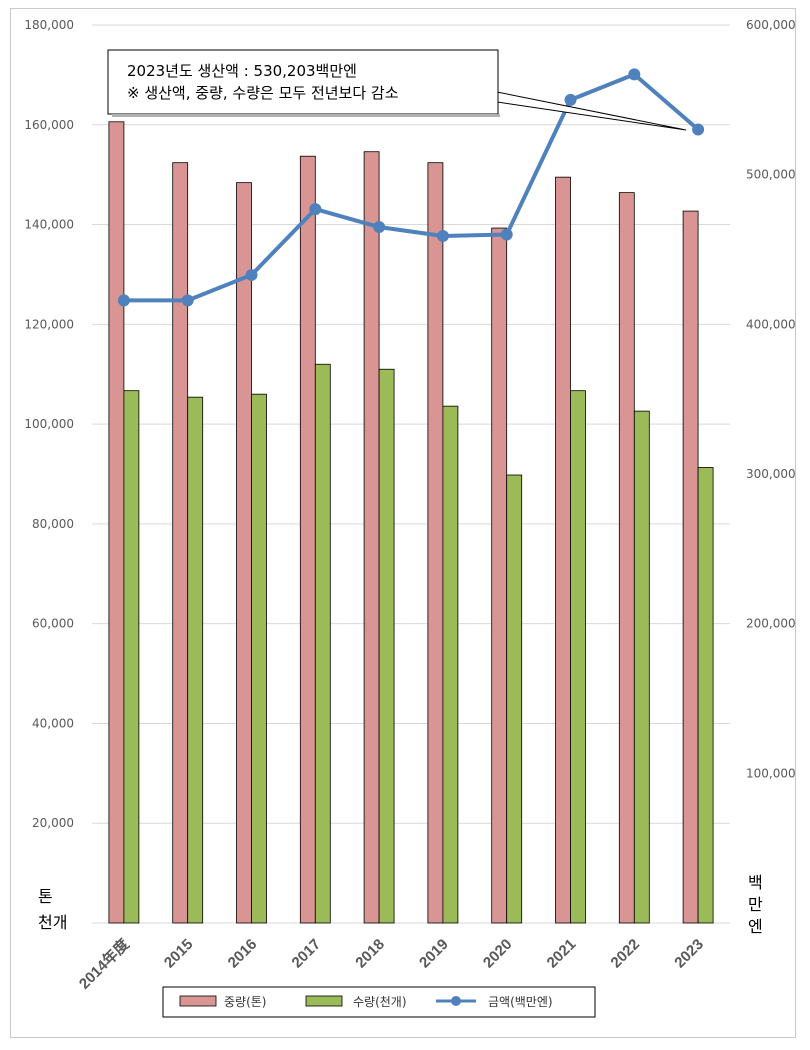  I want to click on x-tick-label-1: 2015, so click(179, 954).